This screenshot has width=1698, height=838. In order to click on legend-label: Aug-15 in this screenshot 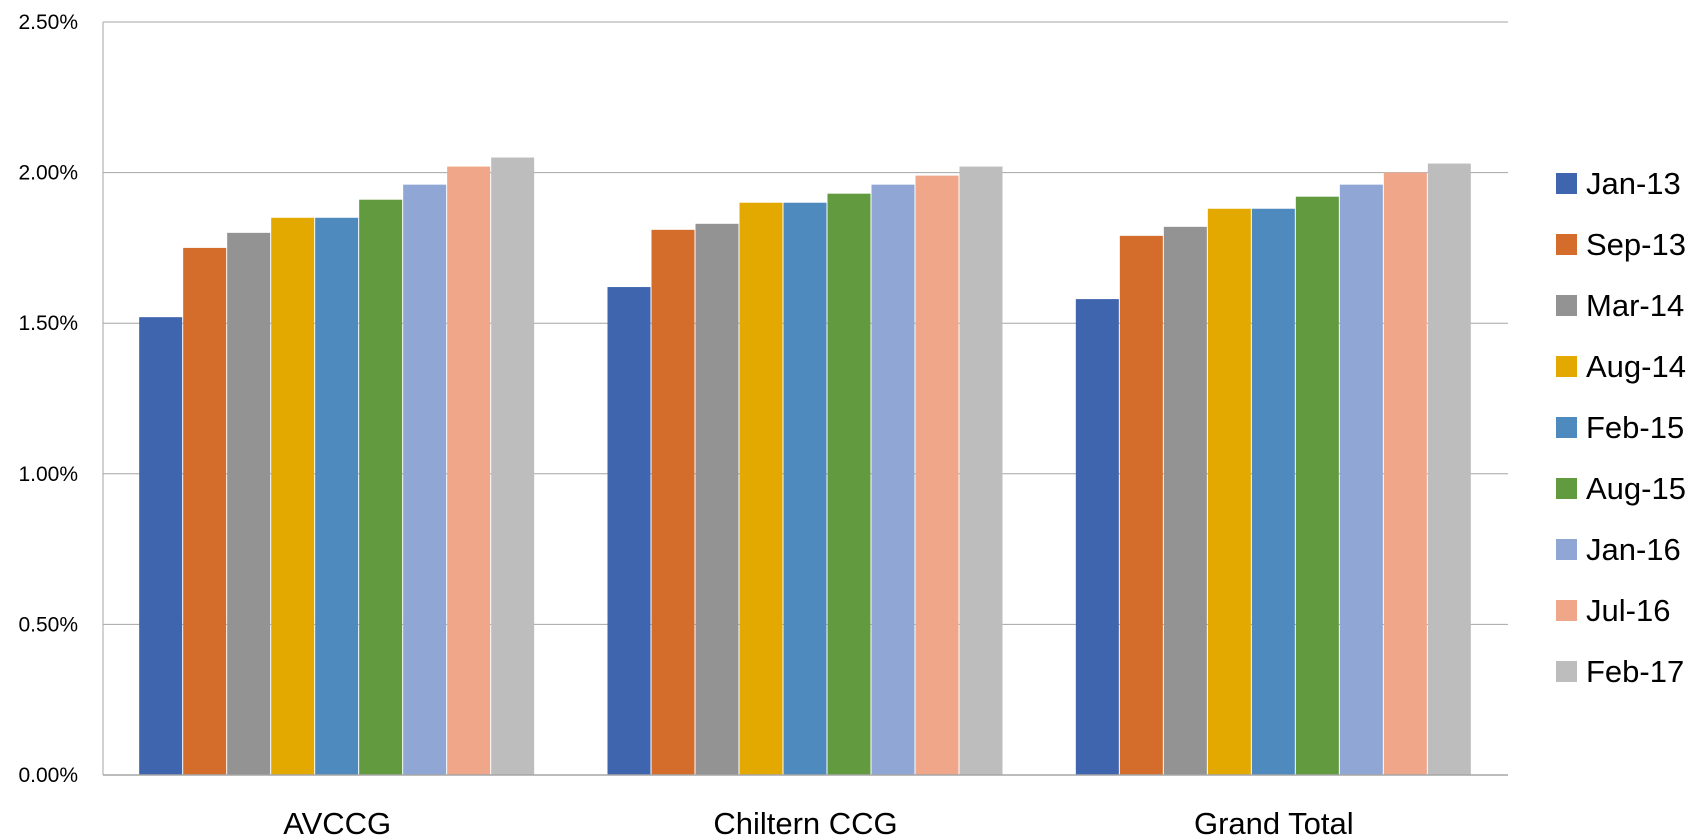, I will do `click(1636, 488)`.